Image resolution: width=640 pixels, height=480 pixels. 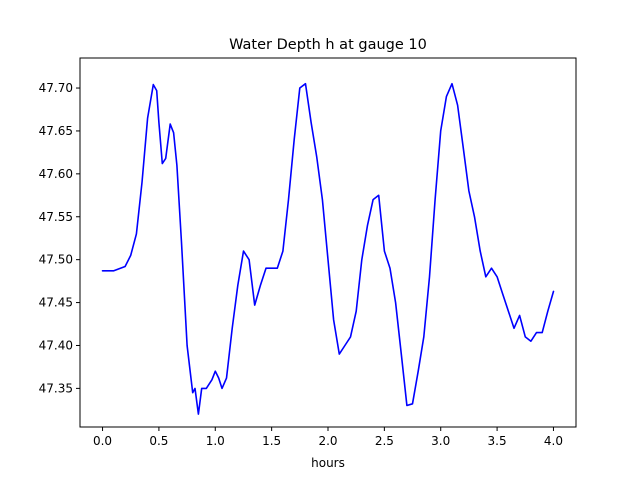 I want to click on y-tick-label: 47.35, so click(x=56, y=388).